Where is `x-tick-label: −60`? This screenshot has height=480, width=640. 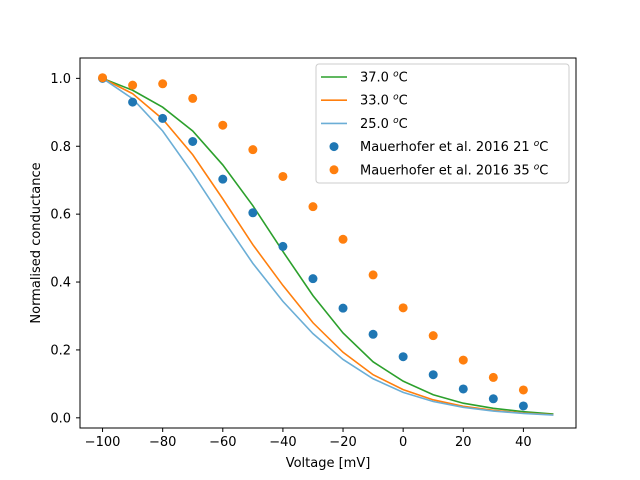
x-tick-label: −60 is located at coordinates (222, 442).